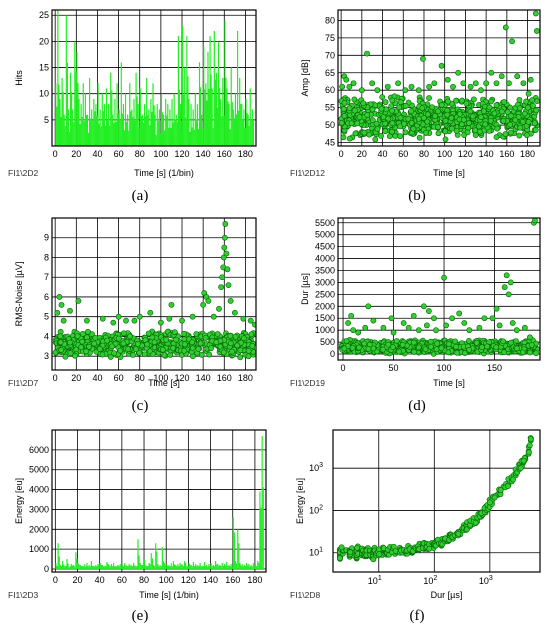  What do you see at coordinates (166, 580) in the screenshot?
I see `x-tick-label: 100` at bounding box center [166, 580].